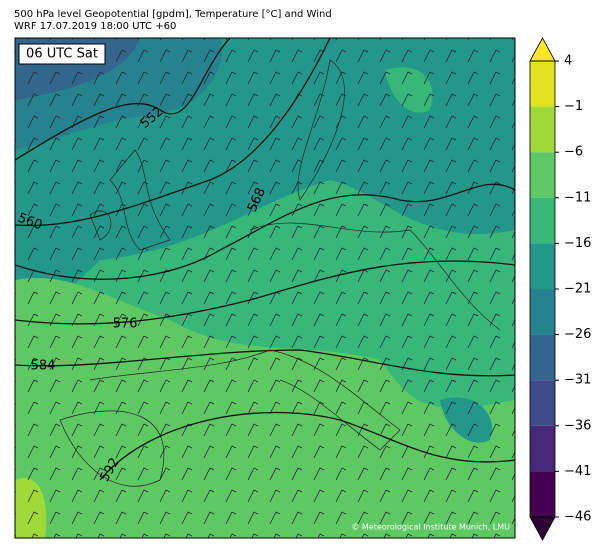  What do you see at coordinates (573, 152) in the screenshot?
I see `colorbar-tick-label: −6` at bounding box center [573, 152].